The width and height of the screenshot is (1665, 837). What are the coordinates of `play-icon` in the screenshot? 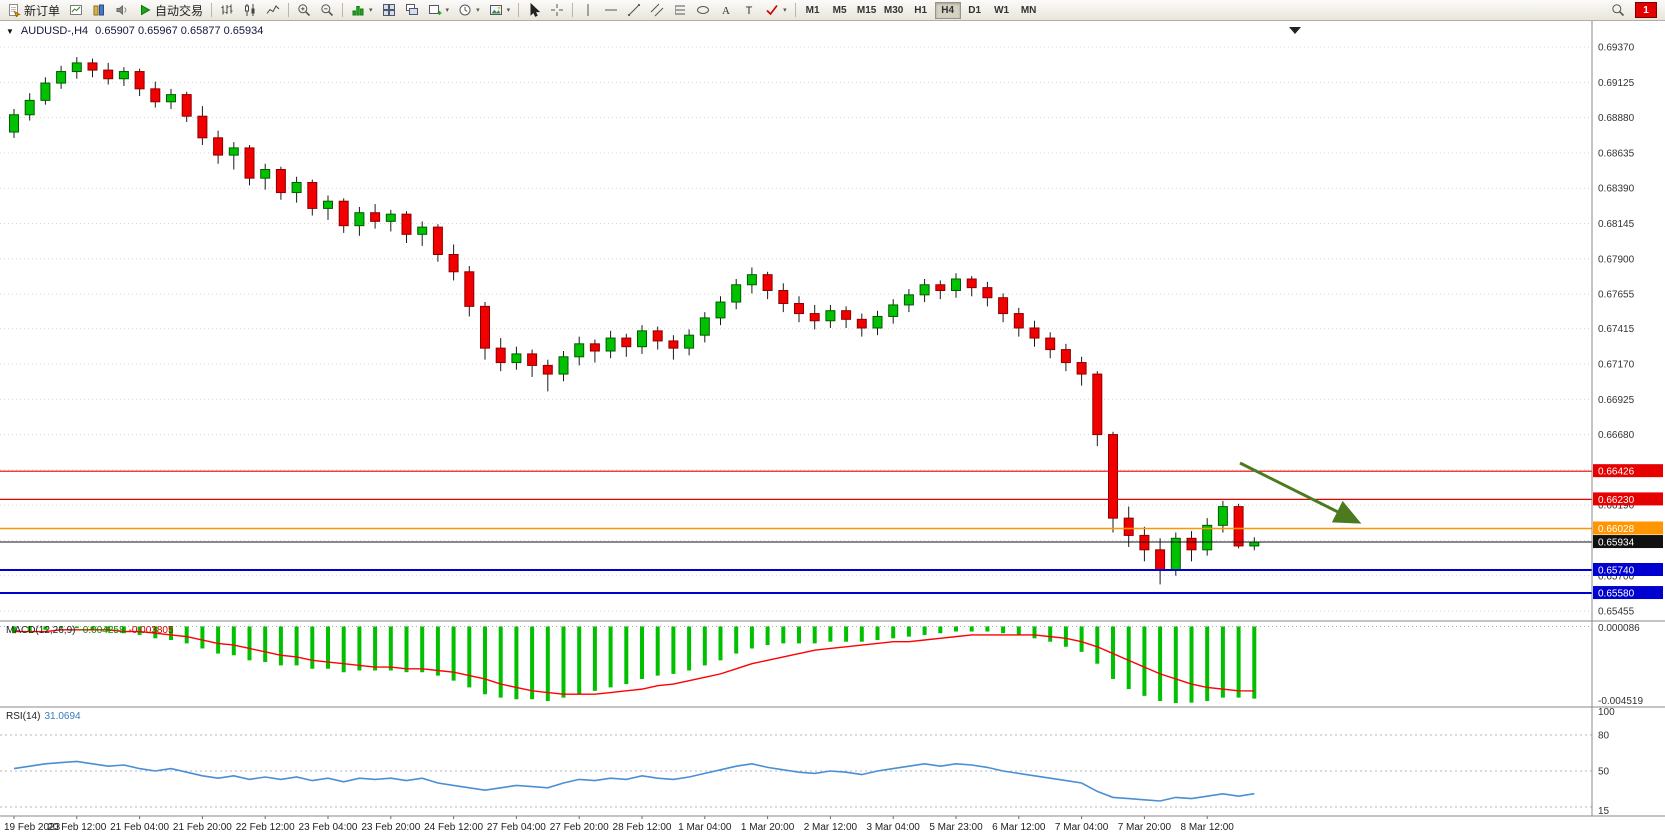 It's located at (145, 10).